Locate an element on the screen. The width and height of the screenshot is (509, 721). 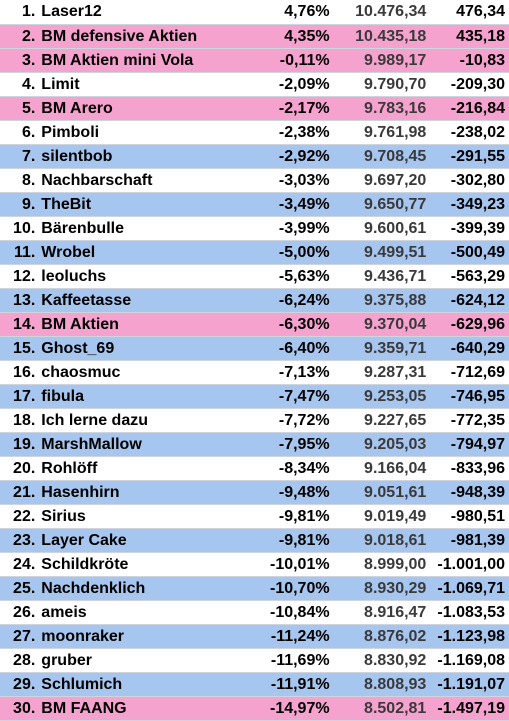
participant-name: TheBit is located at coordinates (147, 204).